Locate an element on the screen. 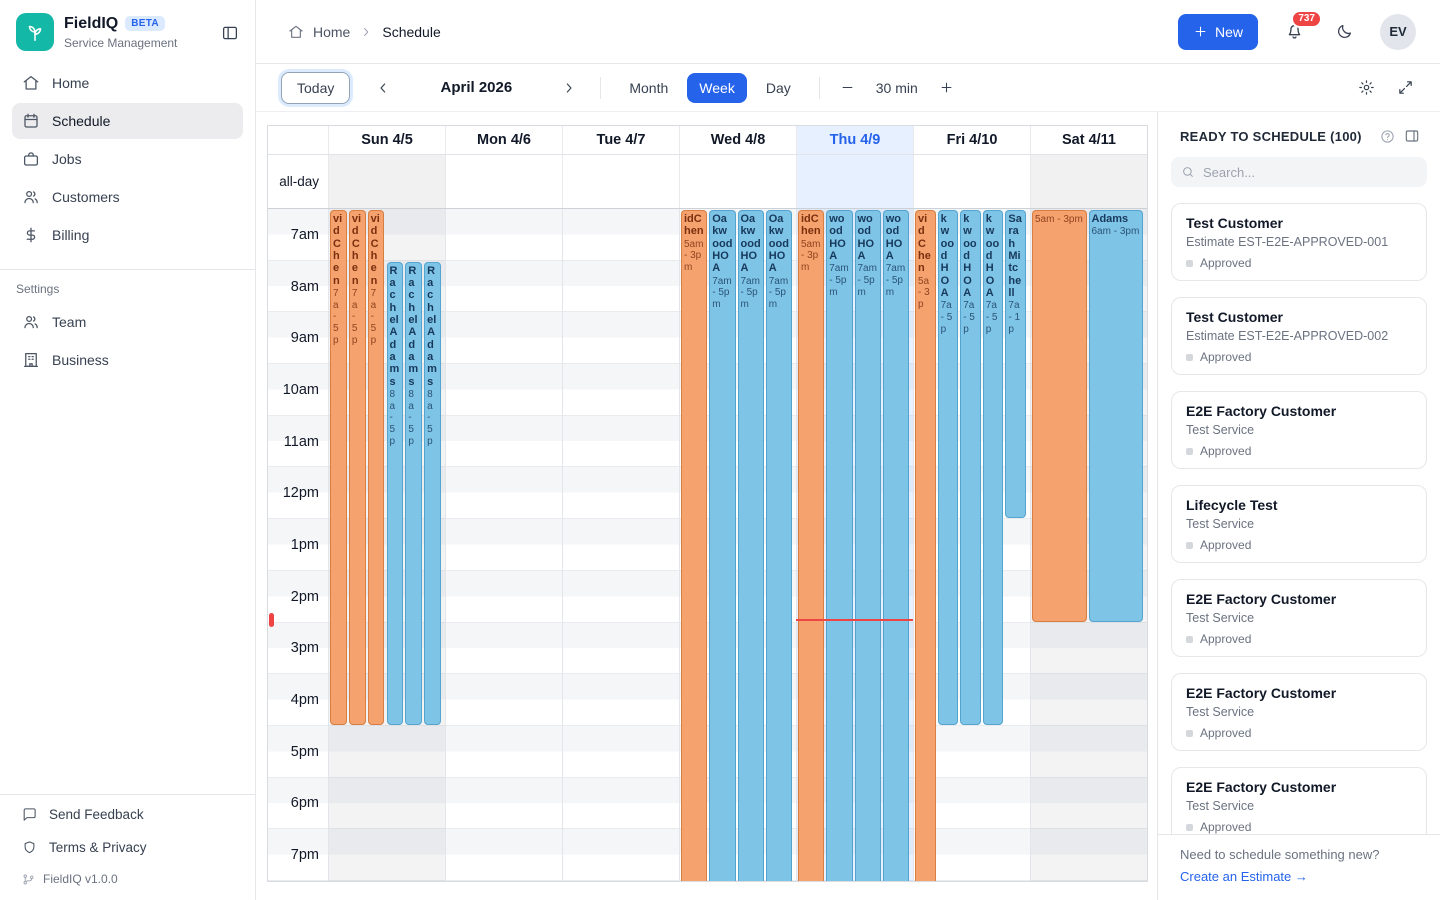 Image resolution: width=1440 pixels, height=900 pixels. today-button: Today is located at coordinates (316, 87).